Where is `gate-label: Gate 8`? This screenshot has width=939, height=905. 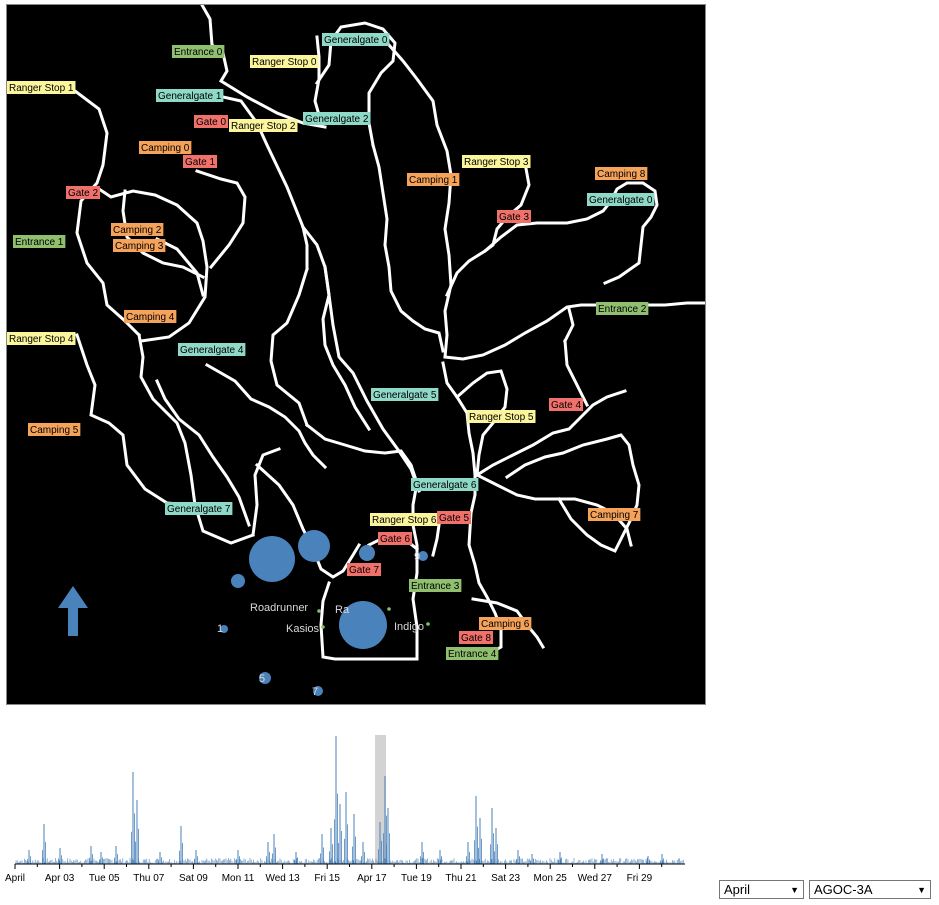
gate-label: Gate 8 is located at coordinates (476, 637).